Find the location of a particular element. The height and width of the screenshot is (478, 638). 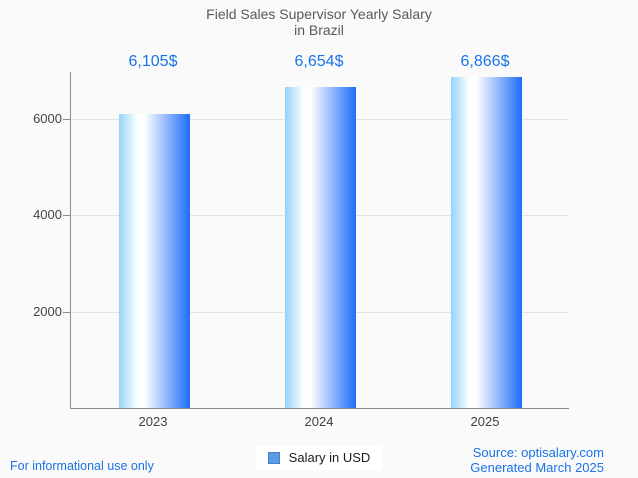

y-axis-label-4000: 4000 is located at coordinates (47, 215).